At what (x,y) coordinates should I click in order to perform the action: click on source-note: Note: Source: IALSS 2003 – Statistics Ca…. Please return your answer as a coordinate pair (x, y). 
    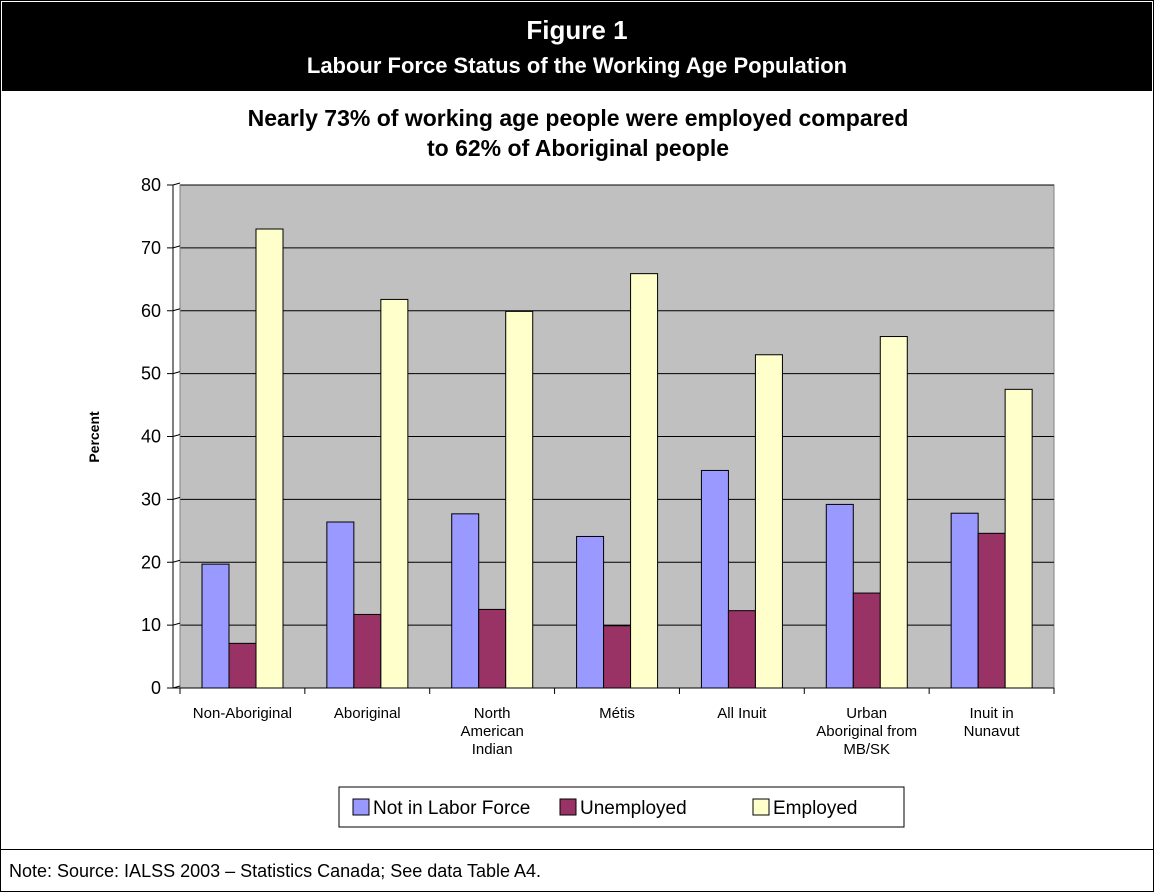
    Looking at the image, I should click on (275, 871).